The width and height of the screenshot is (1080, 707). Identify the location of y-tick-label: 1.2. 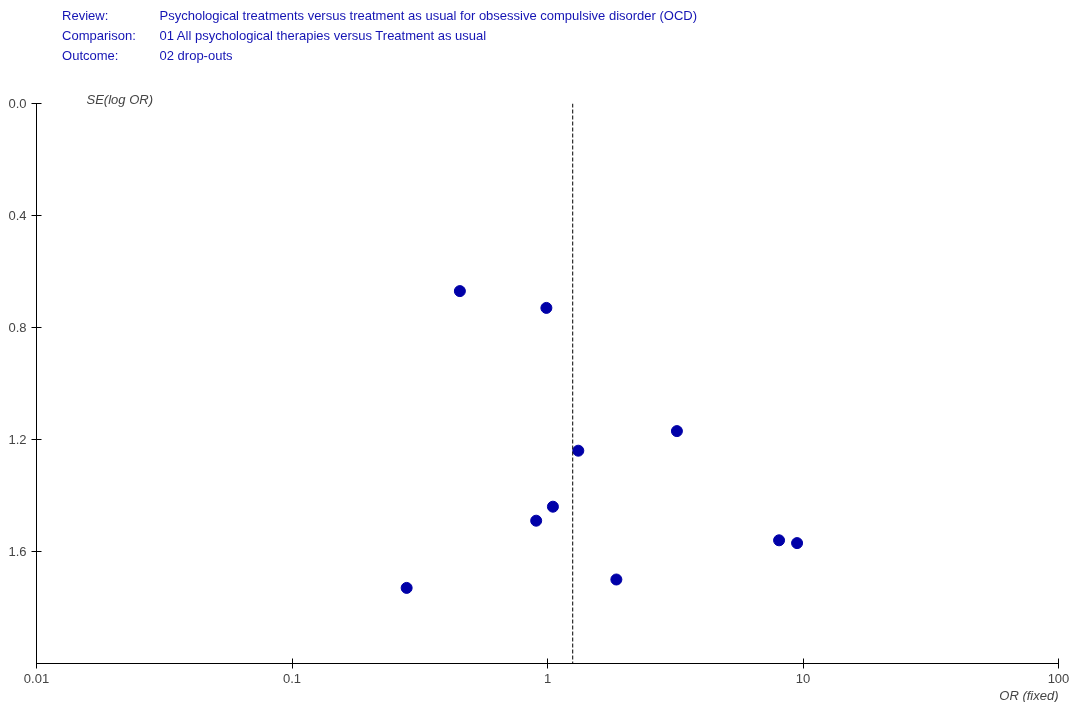
(17, 439).